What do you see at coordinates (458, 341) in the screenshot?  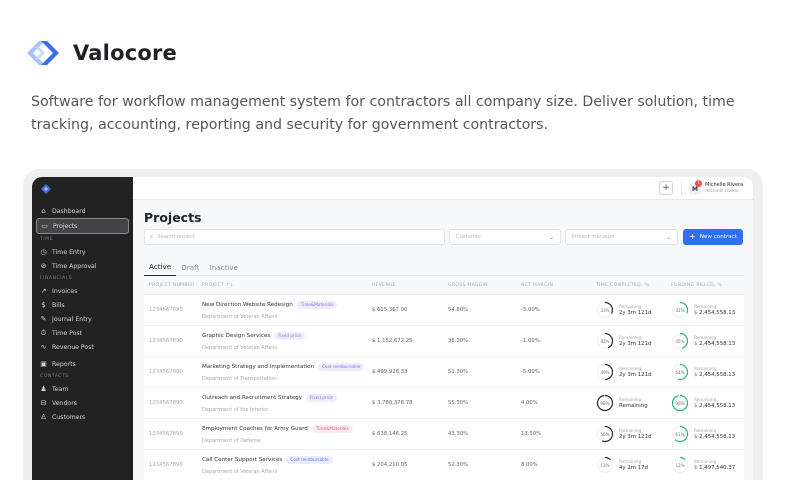 I see `gross-margin: 36.30%` at bounding box center [458, 341].